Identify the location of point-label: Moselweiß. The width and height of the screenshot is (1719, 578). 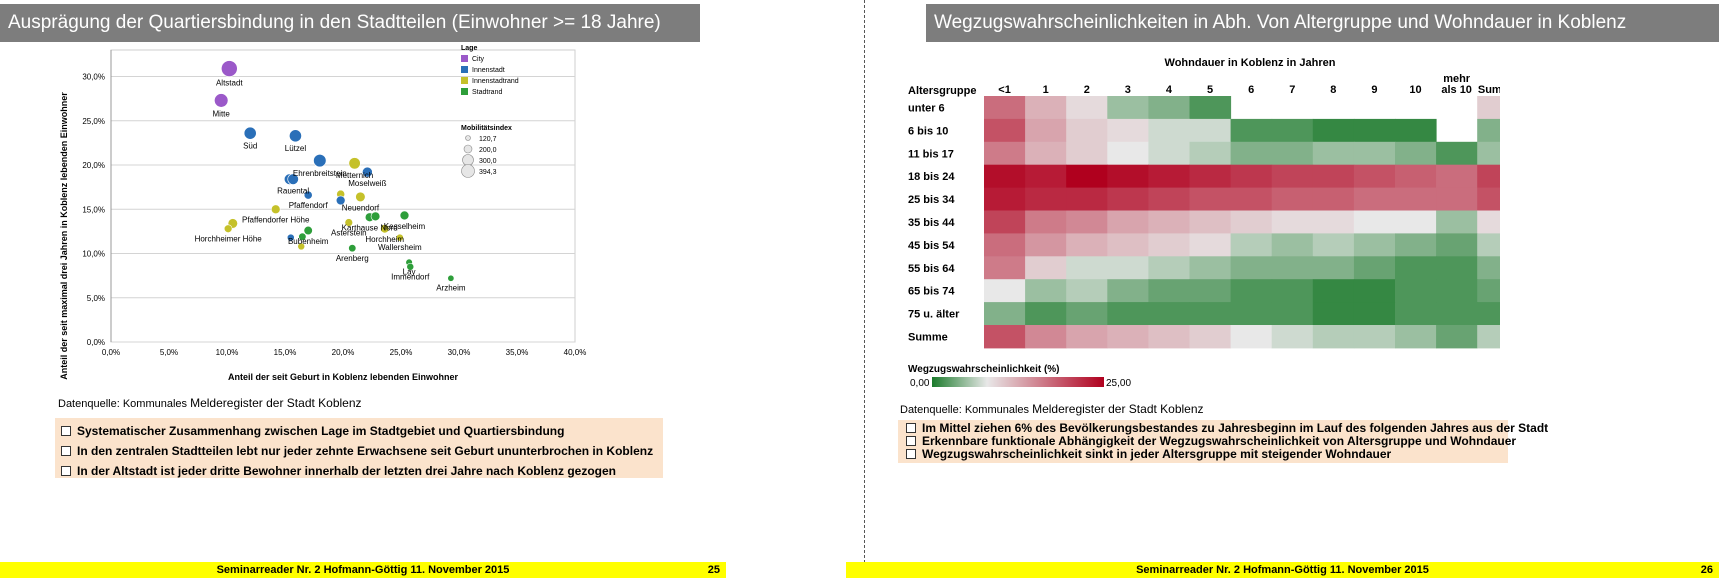
(367, 183).